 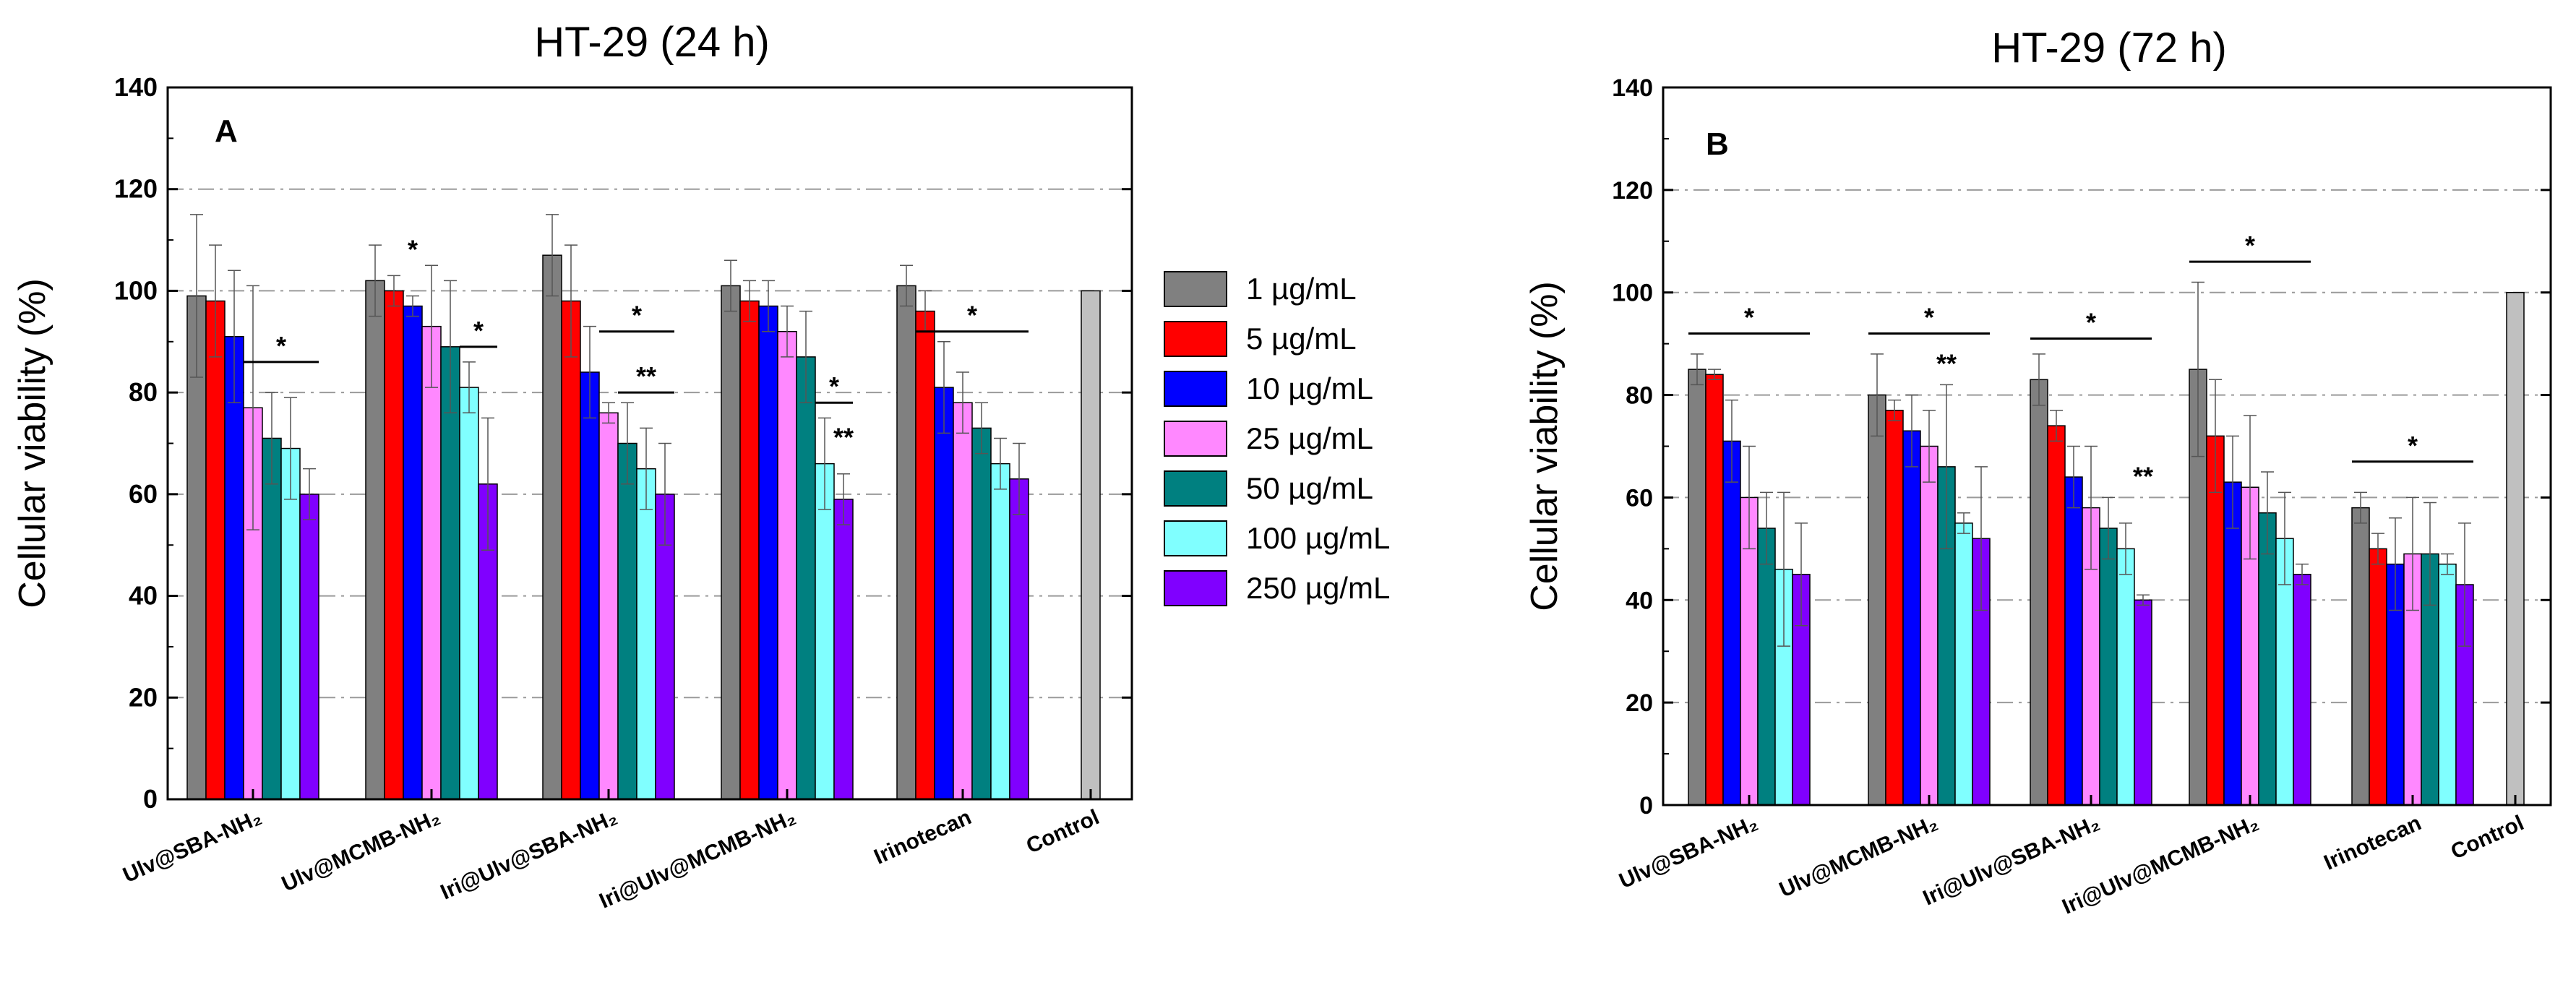 I want to click on legend-item: 250 µg/mL, so click(x=1330, y=588).